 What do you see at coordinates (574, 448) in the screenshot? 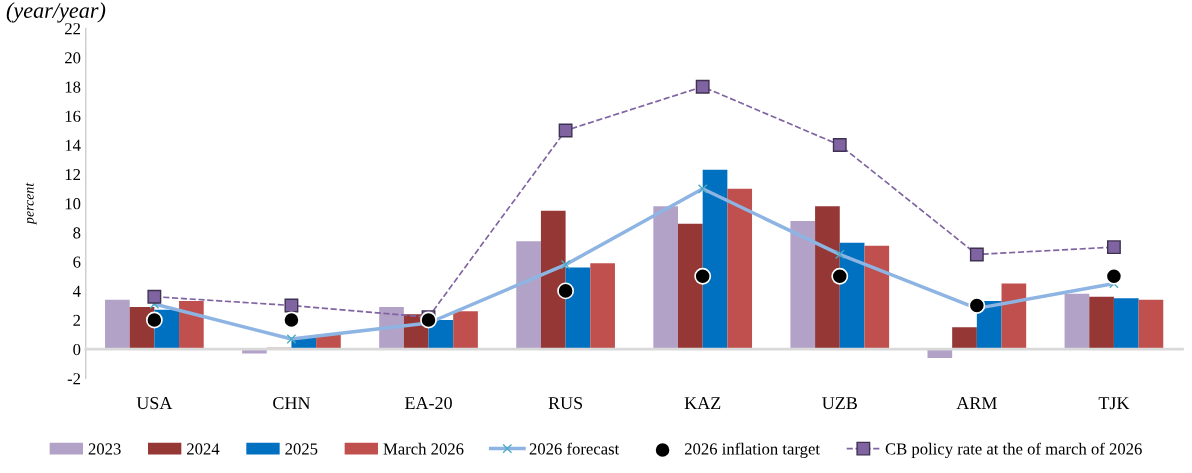
I see `legend-label: 2026 forecast` at bounding box center [574, 448].